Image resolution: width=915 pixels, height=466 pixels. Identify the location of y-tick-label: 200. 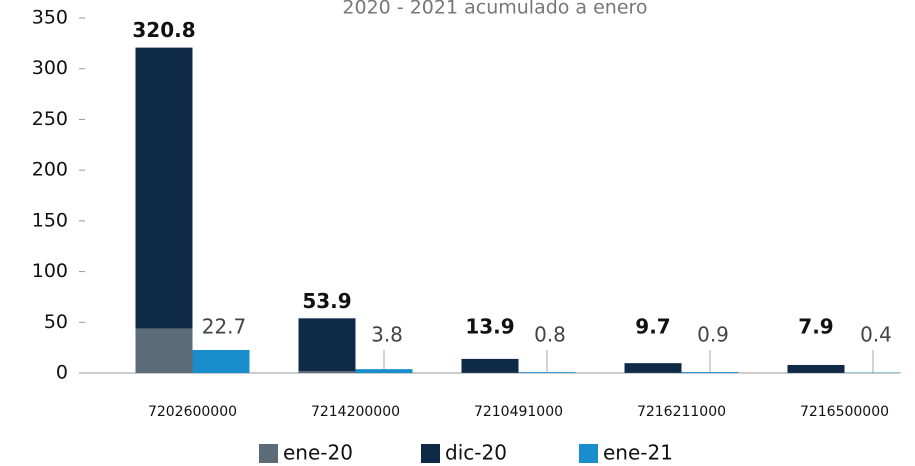
(50, 170).